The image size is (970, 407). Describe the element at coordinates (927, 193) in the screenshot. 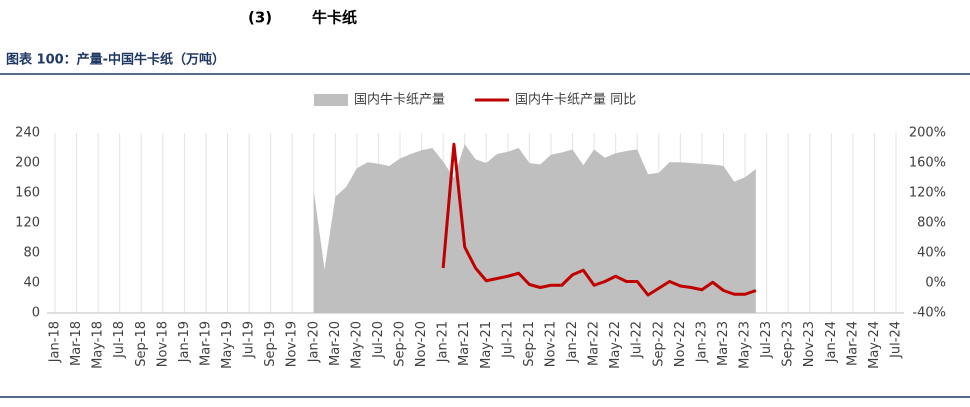

I see `y2-tick-label: 120%` at that location.